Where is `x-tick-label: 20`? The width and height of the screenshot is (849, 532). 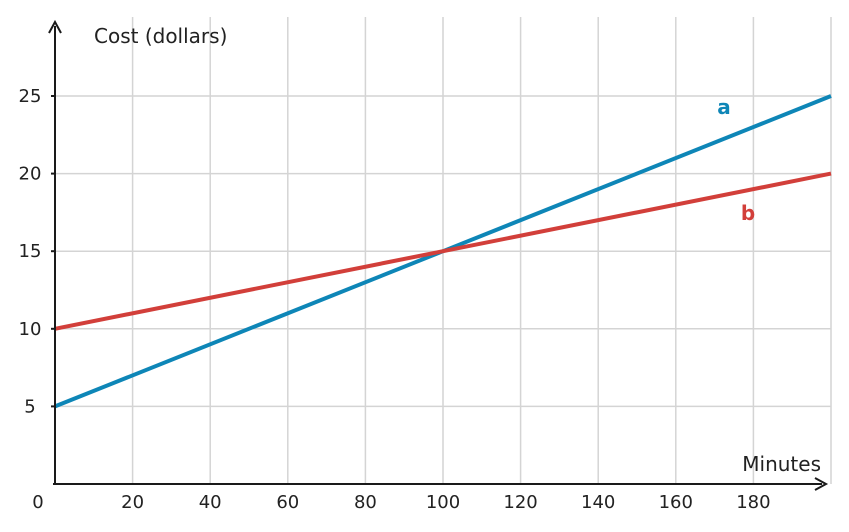
x-tick-label: 20 is located at coordinates (132, 502).